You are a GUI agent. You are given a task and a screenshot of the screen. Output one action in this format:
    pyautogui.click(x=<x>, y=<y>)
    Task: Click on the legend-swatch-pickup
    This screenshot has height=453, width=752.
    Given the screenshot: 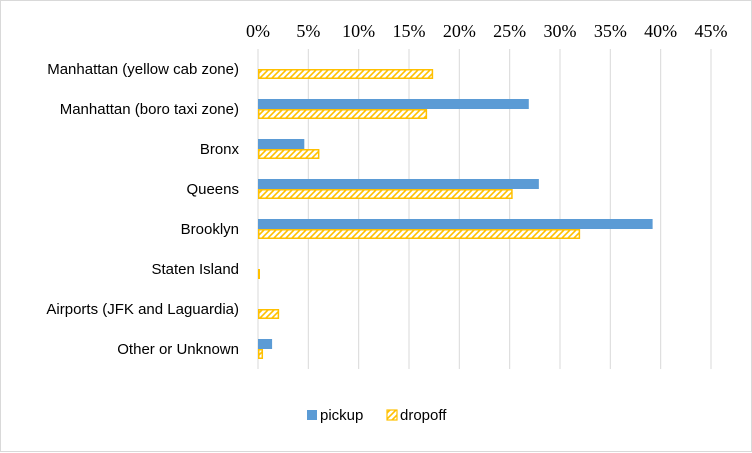 What is the action you would take?
    pyautogui.click(x=312, y=415)
    